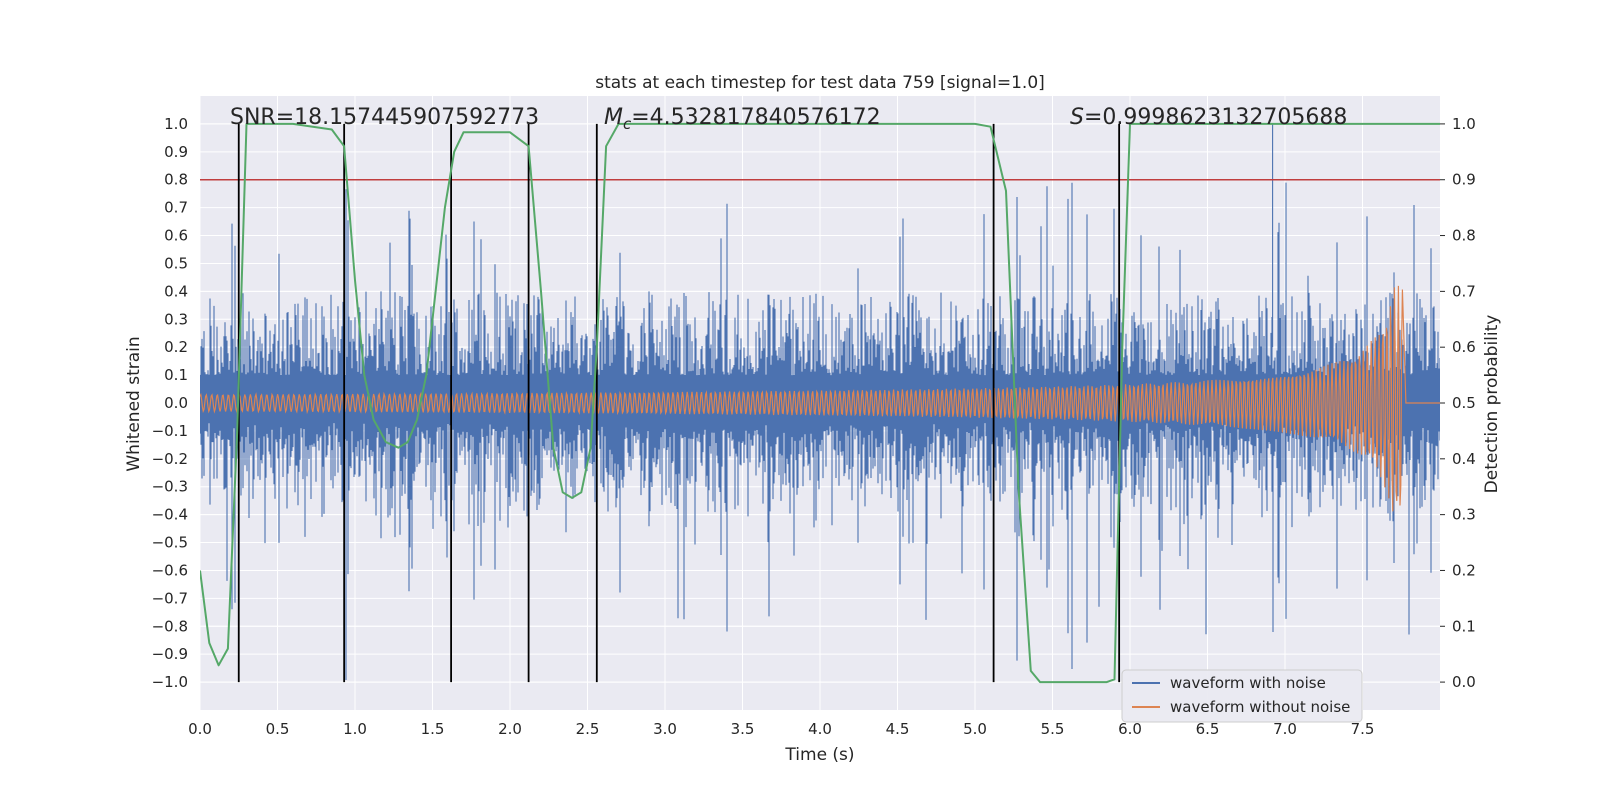 The width and height of the screenshot is (1600, 800). I want to click on x-tick-label: 5.0, so click(975, 729).